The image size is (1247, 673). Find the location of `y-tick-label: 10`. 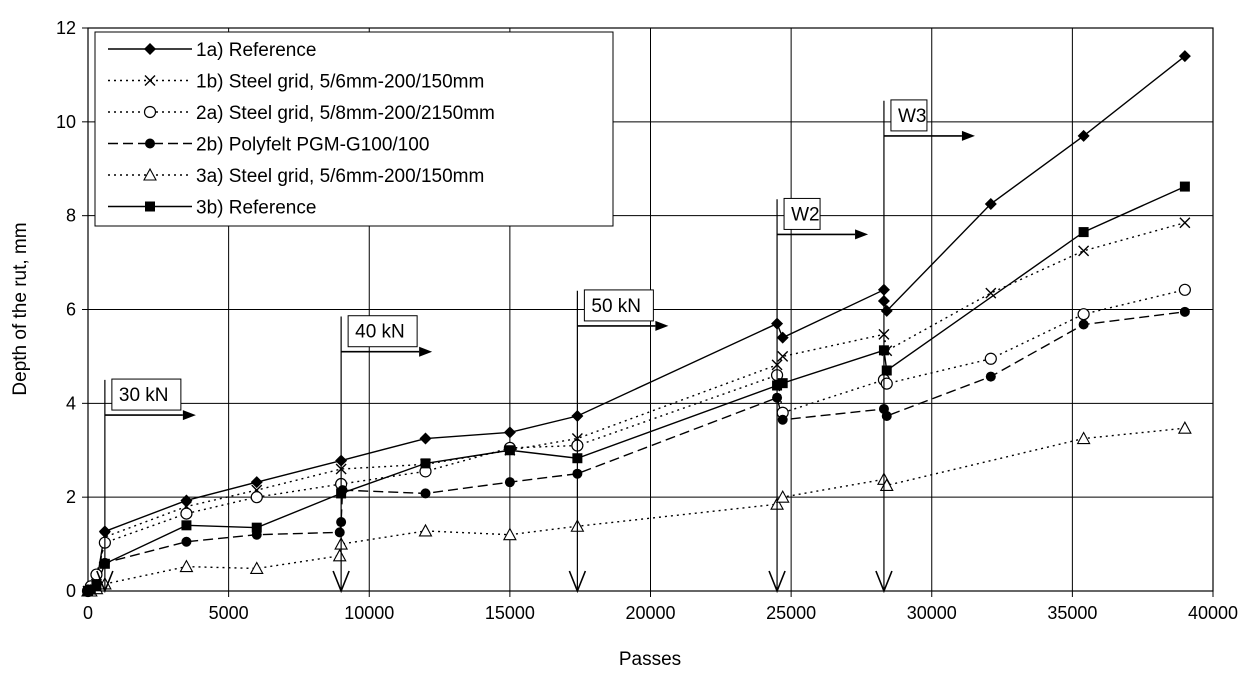

y-tick-label: 10 is located at coordinates (66, 122).